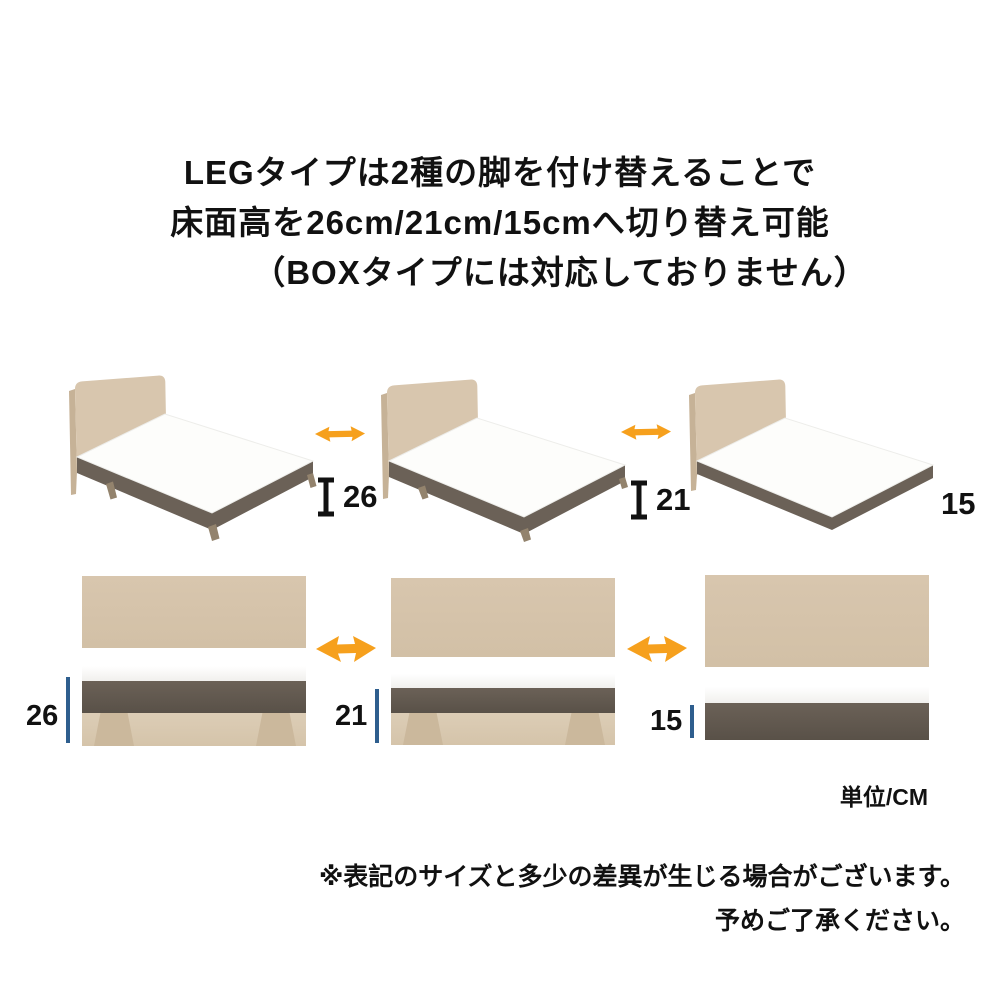 The width and height of the screenshot is (1000, 1000). I want to click on header-line-3: （BOXタイプには対応しておりません）, so click(560, 272).